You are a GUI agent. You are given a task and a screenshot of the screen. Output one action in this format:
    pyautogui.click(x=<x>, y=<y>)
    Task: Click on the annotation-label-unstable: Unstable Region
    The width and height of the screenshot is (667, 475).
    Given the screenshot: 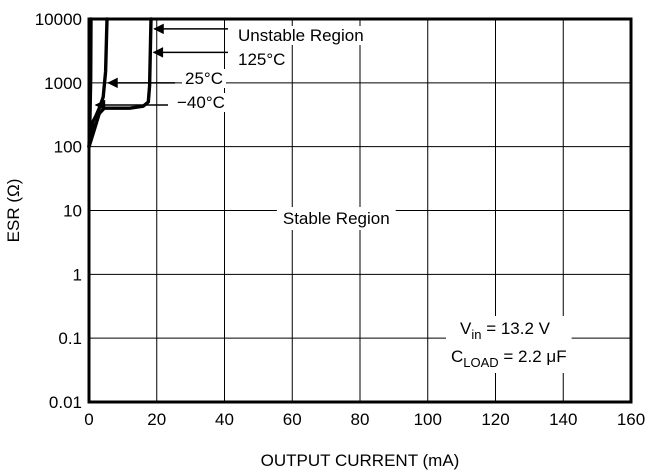 What is the action you would take?
    pyautogui.click(x=301, y=35)
    